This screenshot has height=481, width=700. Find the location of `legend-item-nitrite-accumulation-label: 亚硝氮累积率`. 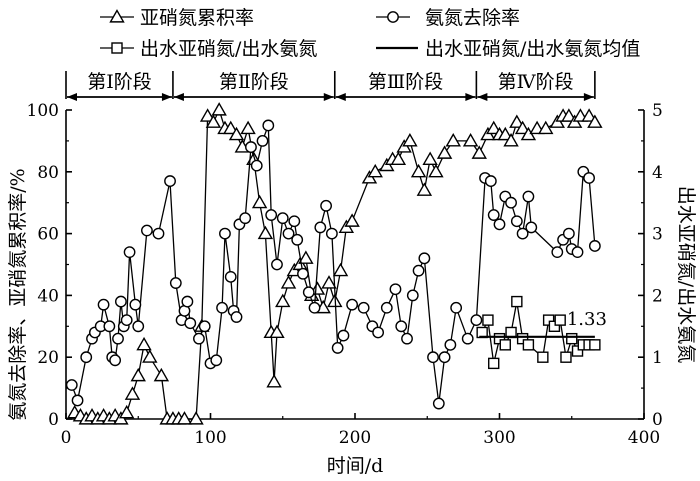

legend-item-nitrite-accumulation-label: 亚硝氮累积率 is located at coordinates (197, 18).